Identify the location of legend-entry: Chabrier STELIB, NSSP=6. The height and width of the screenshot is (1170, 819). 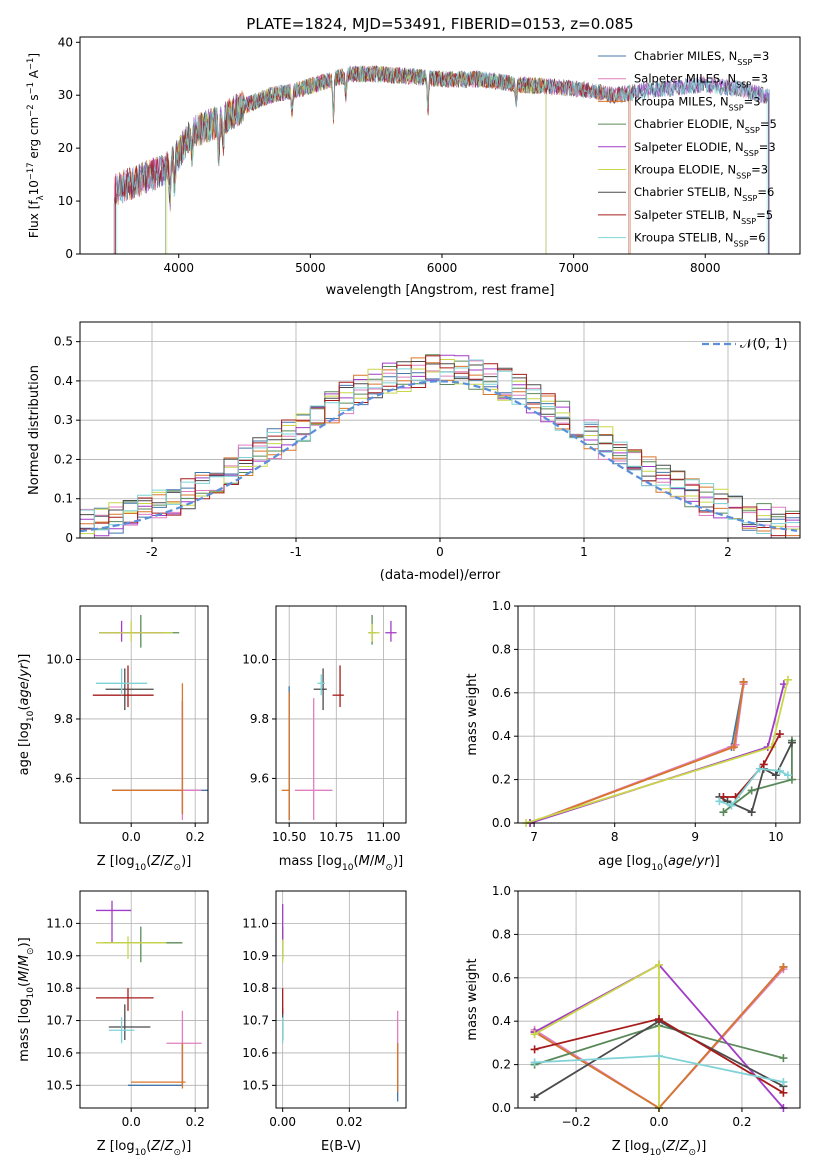
(704, 194).